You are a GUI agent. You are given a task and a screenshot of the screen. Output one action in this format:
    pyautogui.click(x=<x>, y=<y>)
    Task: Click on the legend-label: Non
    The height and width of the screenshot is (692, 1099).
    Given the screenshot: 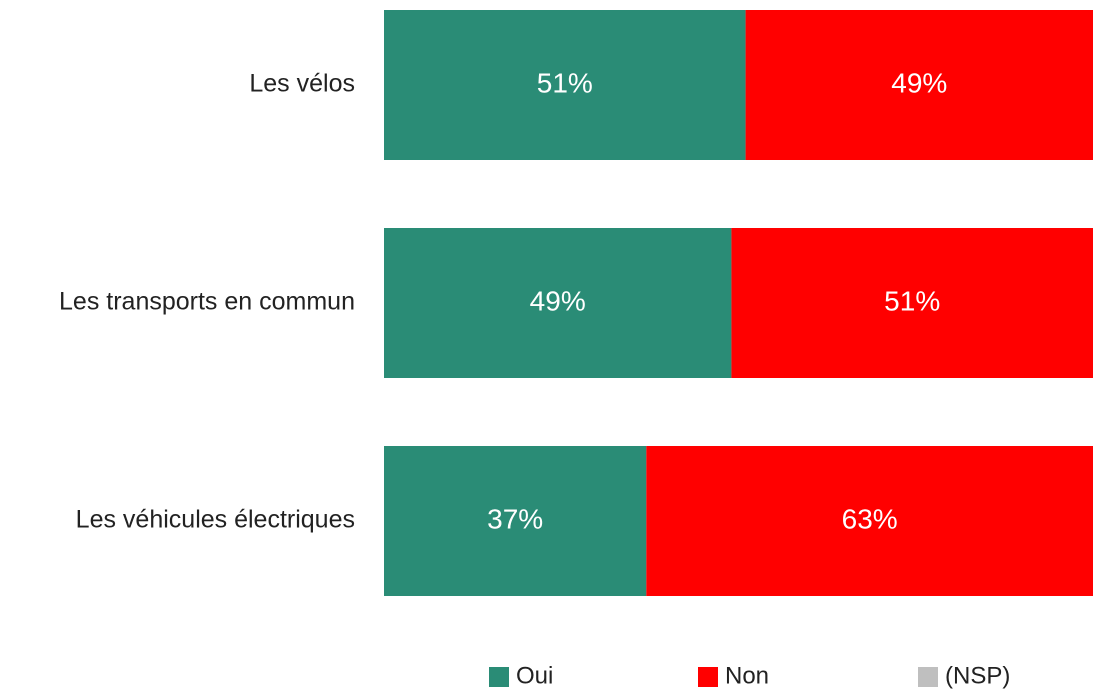 What is the action you would take?
    pyautogui.click(x=747, y=675)
    